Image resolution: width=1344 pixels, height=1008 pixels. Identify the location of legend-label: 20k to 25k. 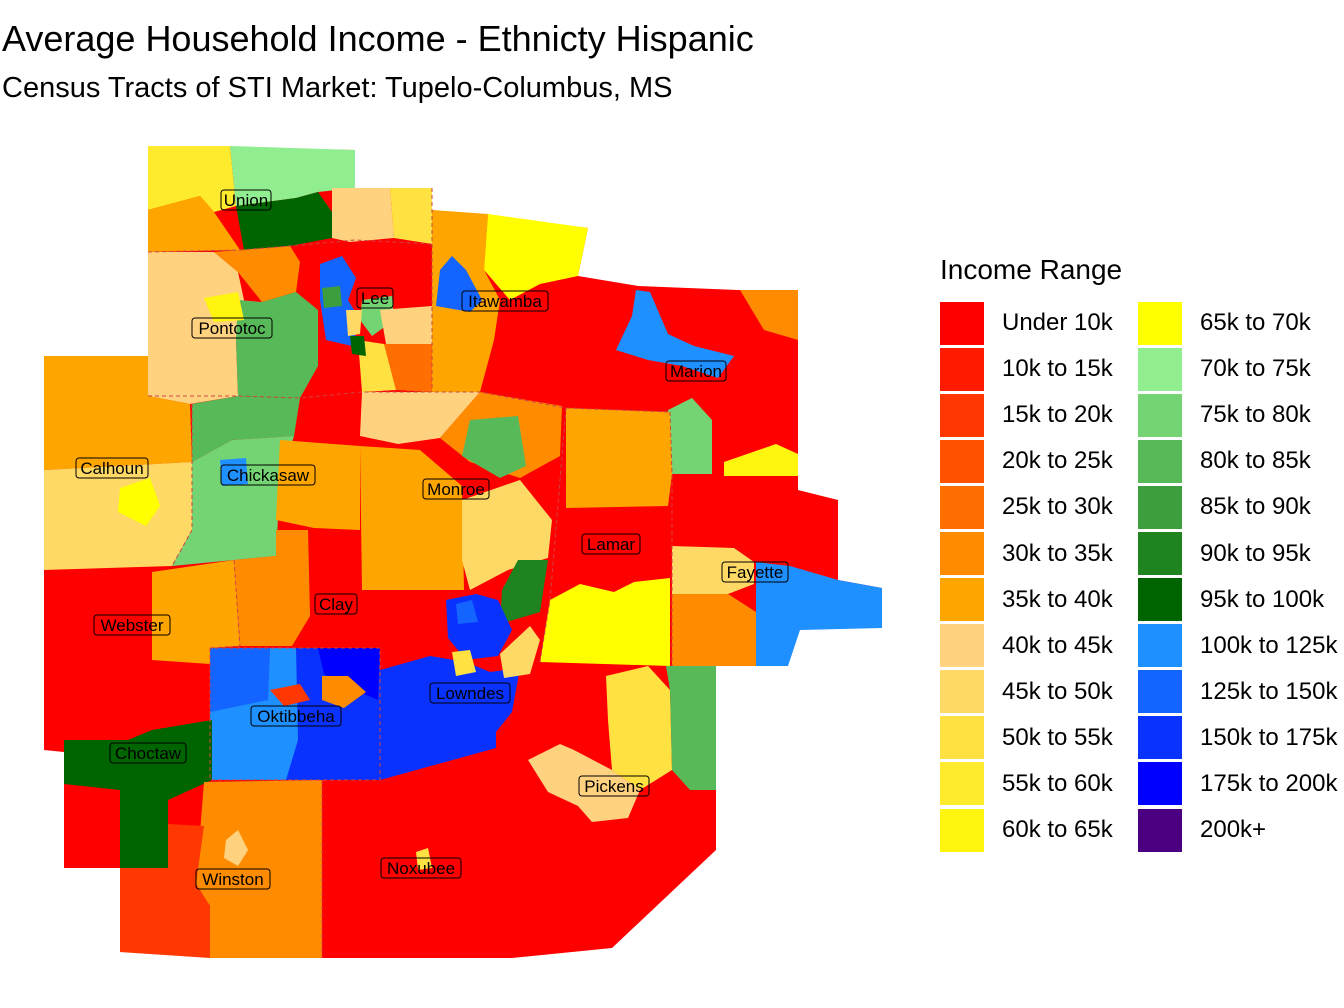
(1057, 461).